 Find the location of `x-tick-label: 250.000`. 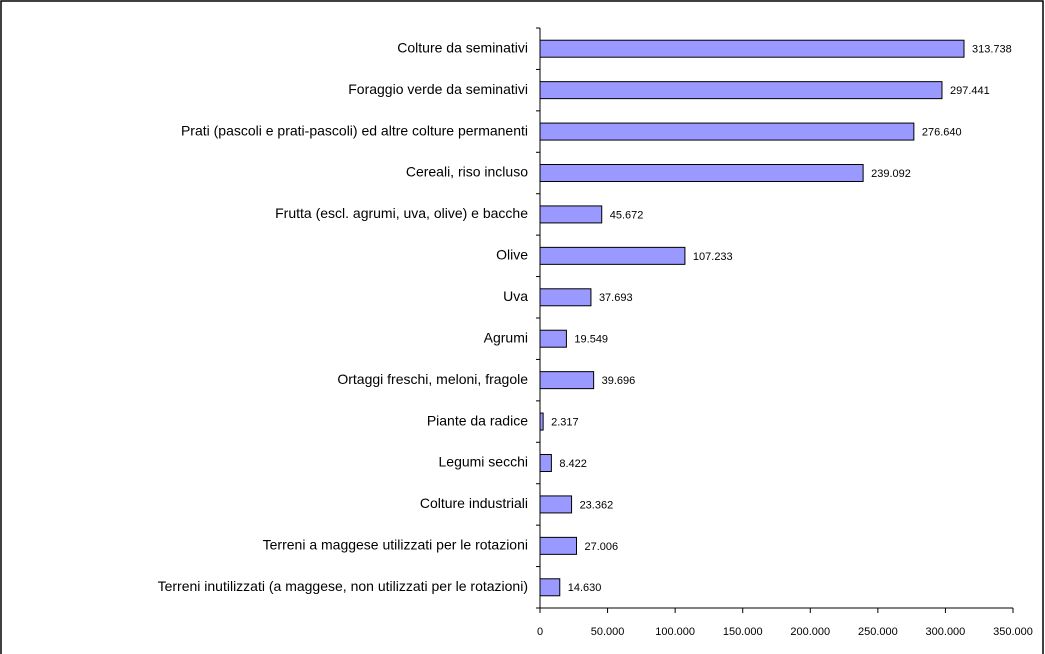

x-tick-label: 250.000 is located at coordinates (878, 632).